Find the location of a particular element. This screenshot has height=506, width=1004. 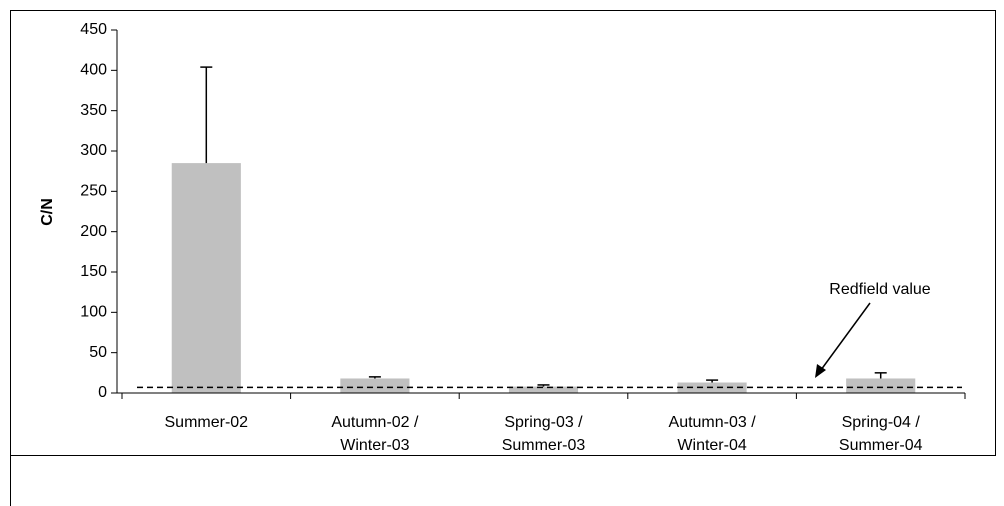

x-tick-label: Autumn-02 / Winter-03 is located at coordinates (375, 434).